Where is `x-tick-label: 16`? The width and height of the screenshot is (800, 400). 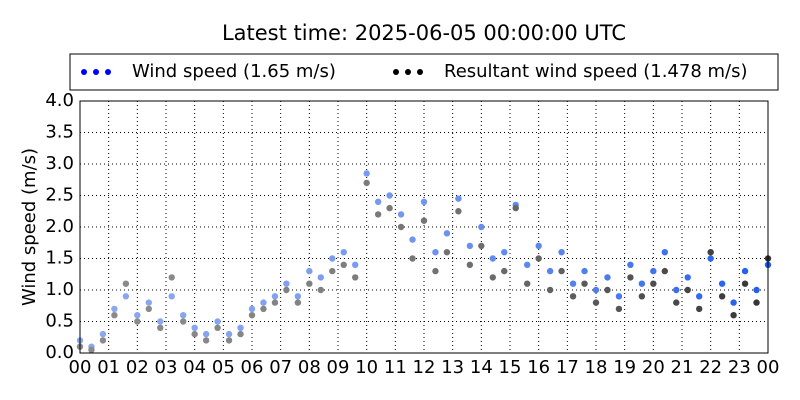 x-tick-label: 16 is located at coordinates (538, 367).